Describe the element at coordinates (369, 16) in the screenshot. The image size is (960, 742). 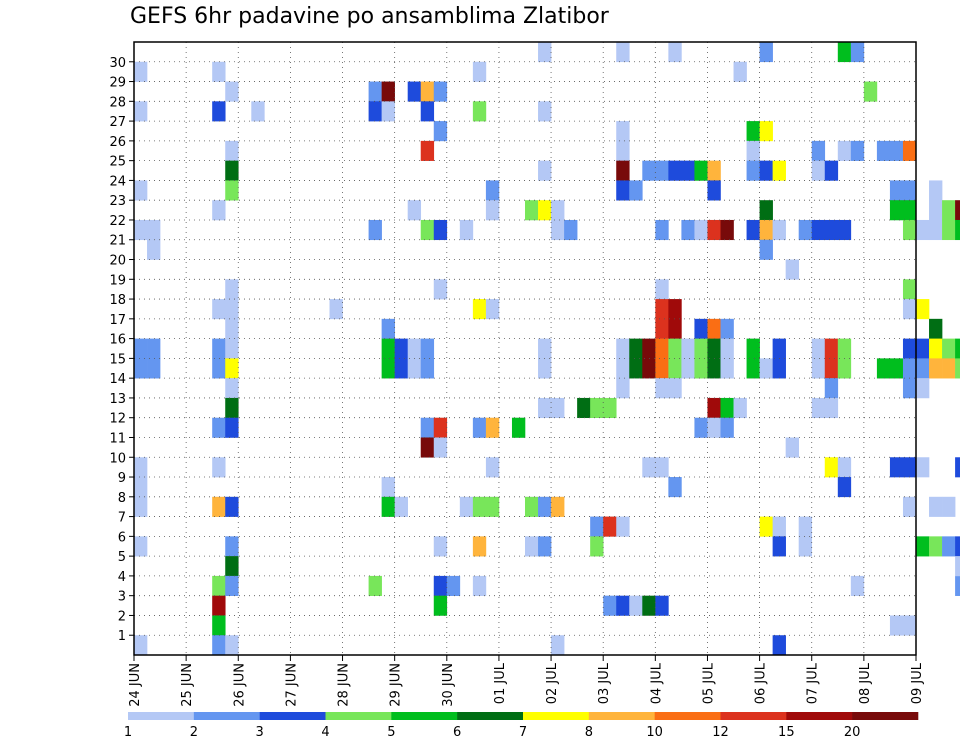
I see `chart-title: GEFS 6hr padavine po ansamblima Zlatibor` at that location.